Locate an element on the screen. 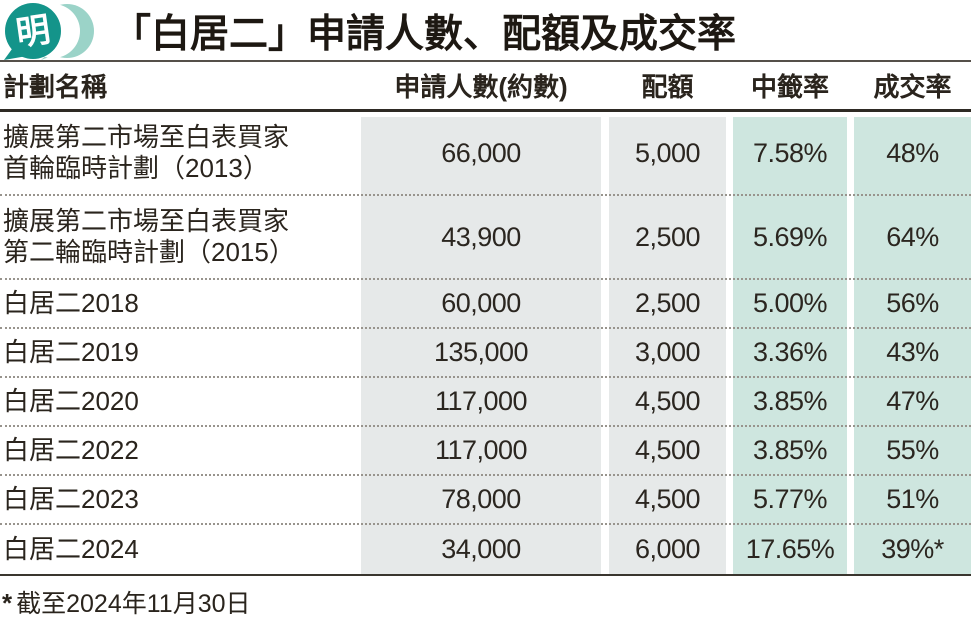 The height and width of the screenshot is (620, 971). cell-quota: 5,000 is located at coordinates (667, 152).